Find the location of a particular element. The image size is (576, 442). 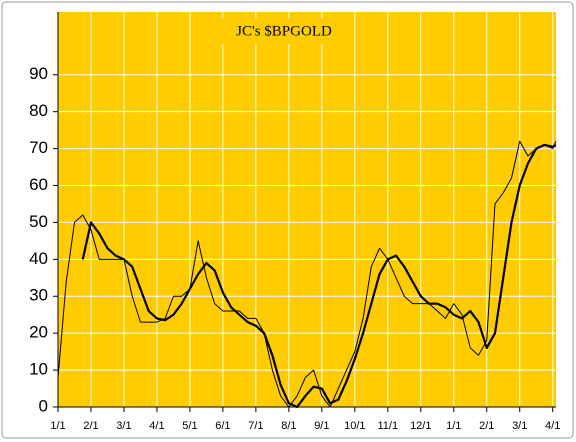

x-tick-label: 8/1 is located at coordinates (288, 426).